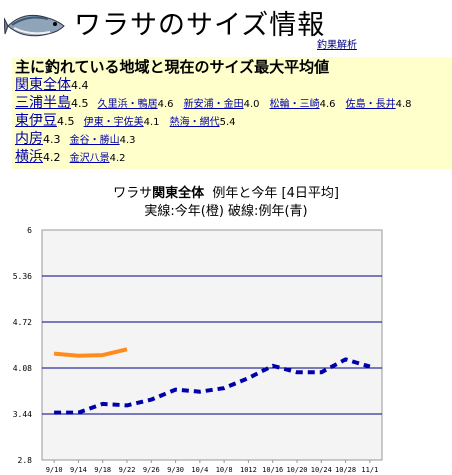 Image resolution: width=452 pixels, height=475 pixels. I want to click on chart-subtitle: 実線:今年(橙) 破線:例年(青), so click(226, 211).